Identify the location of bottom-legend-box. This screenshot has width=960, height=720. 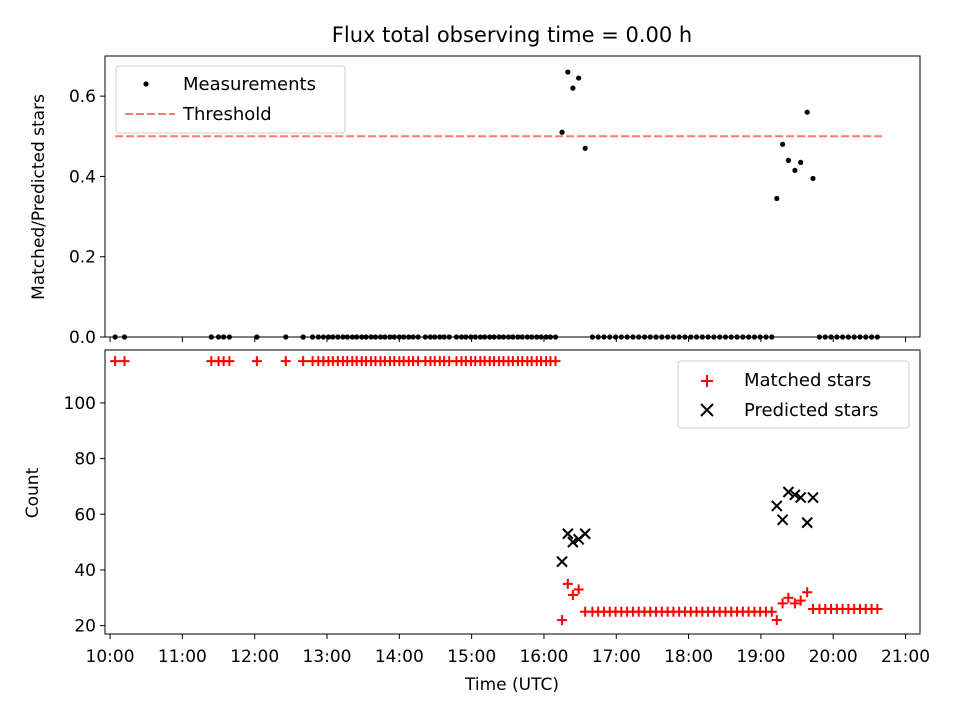
(793, 394).